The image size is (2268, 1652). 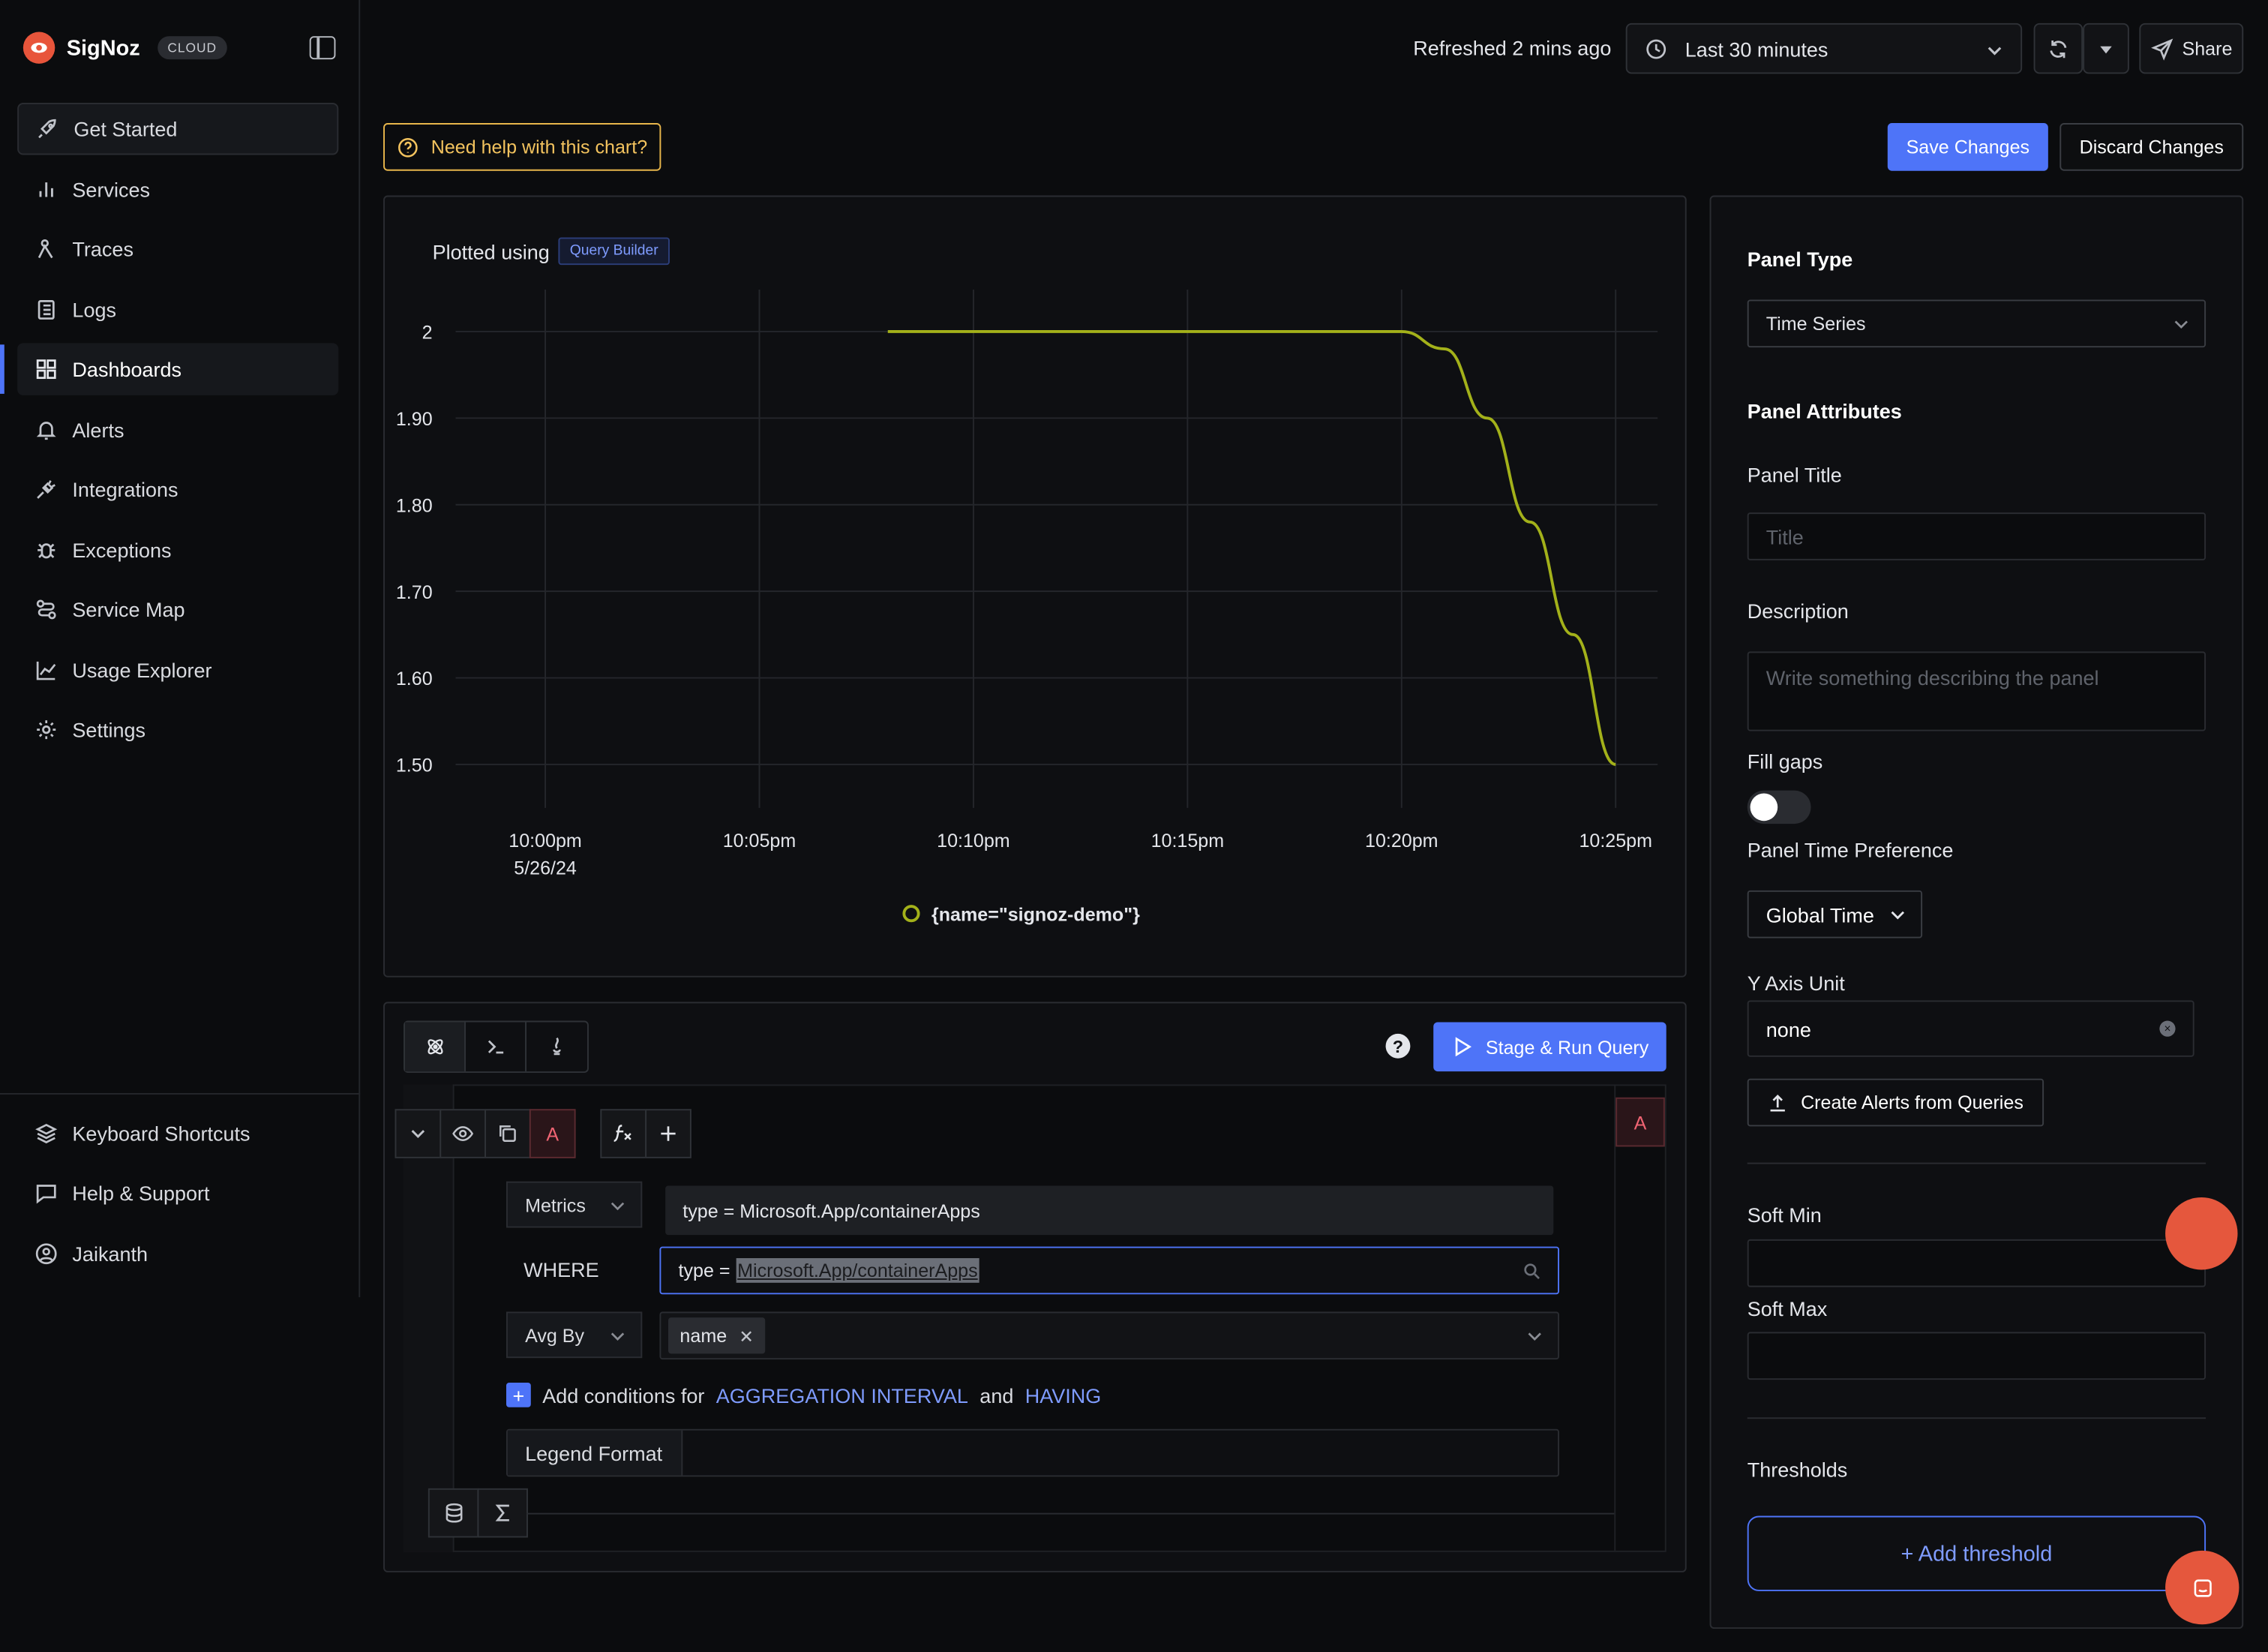 What do you see at coordinates (1816, 323) in the screenshot?
I see `panel-type-value: Time Series` at bounding box center [1816, 323].